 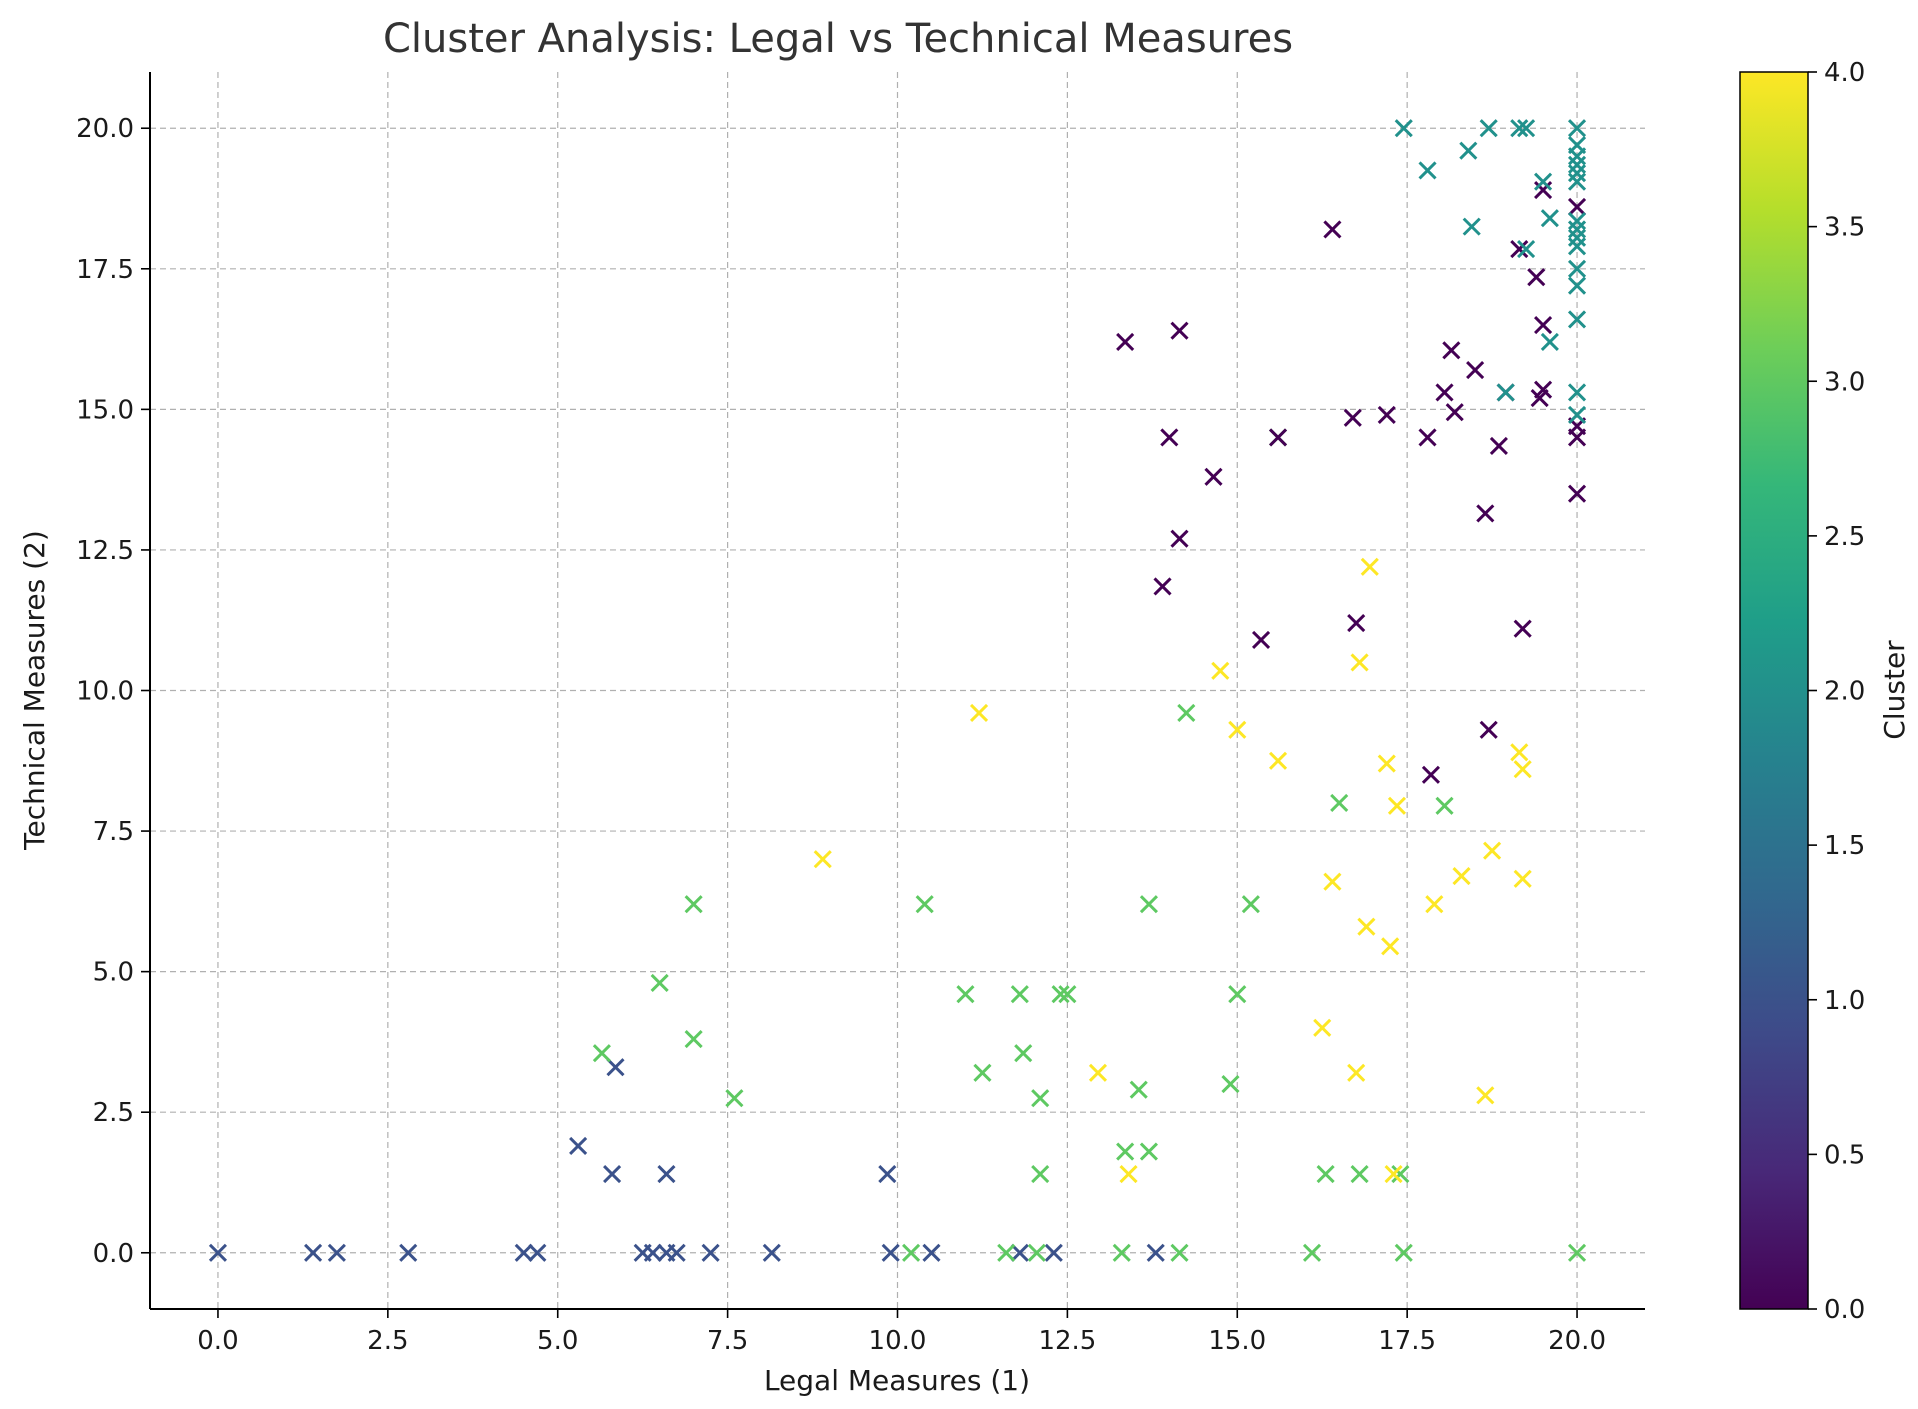 What do you see at coordinates (1844, 1155) in the screenshot?
I see `colorbar-tick-label: 0.5` at bounding box center [1844, 1155].